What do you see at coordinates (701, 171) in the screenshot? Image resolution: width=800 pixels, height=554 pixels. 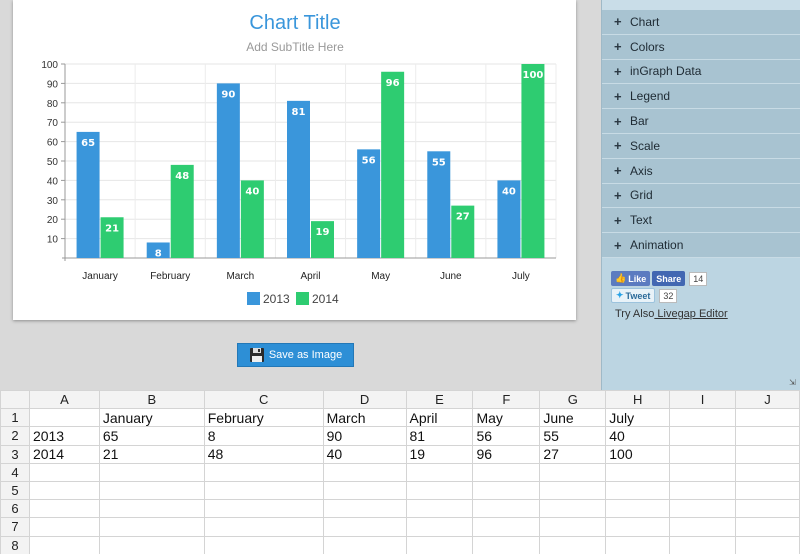 I see `accordion-item-axis: + Axis` at bounding box center [701, 171].